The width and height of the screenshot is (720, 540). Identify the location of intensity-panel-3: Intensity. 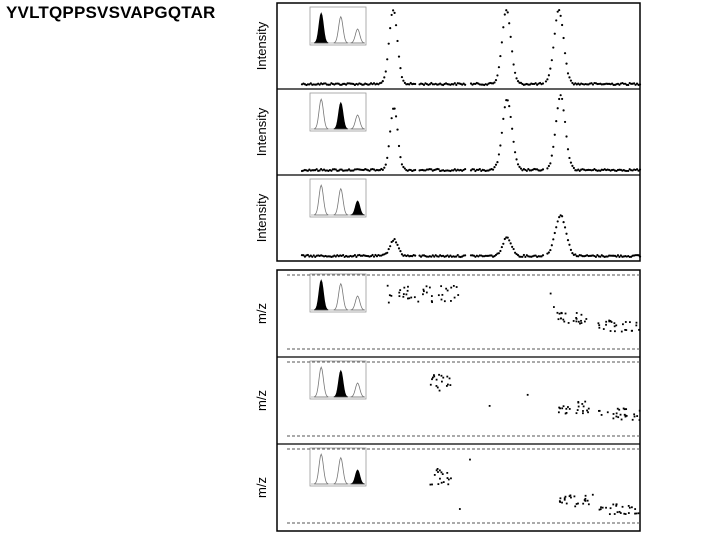
(448, 216).